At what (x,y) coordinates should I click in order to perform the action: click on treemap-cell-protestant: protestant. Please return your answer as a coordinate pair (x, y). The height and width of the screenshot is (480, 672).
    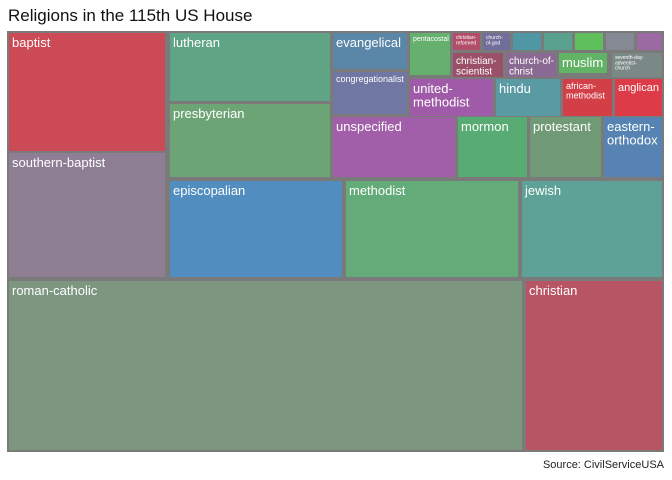
    Looking at the image, I should click on (565, 147).